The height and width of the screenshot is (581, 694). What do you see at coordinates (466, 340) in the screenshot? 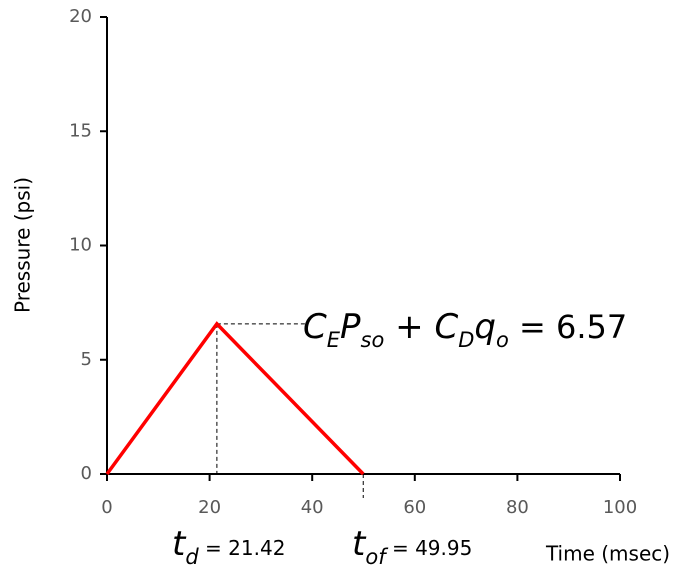
I see `annotation-part: D` at bounding box center [466, 340].